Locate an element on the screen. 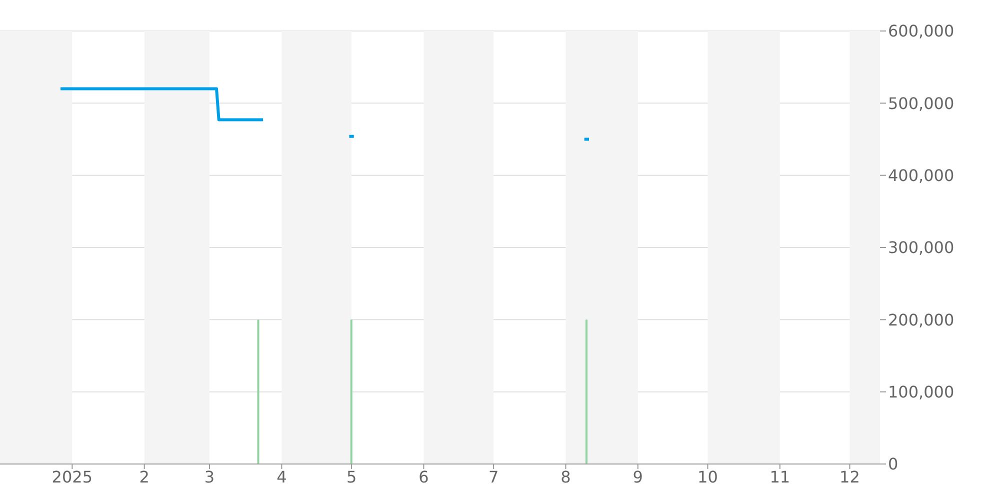  x-tick-label: 11 is located at coordinates (780, 476).